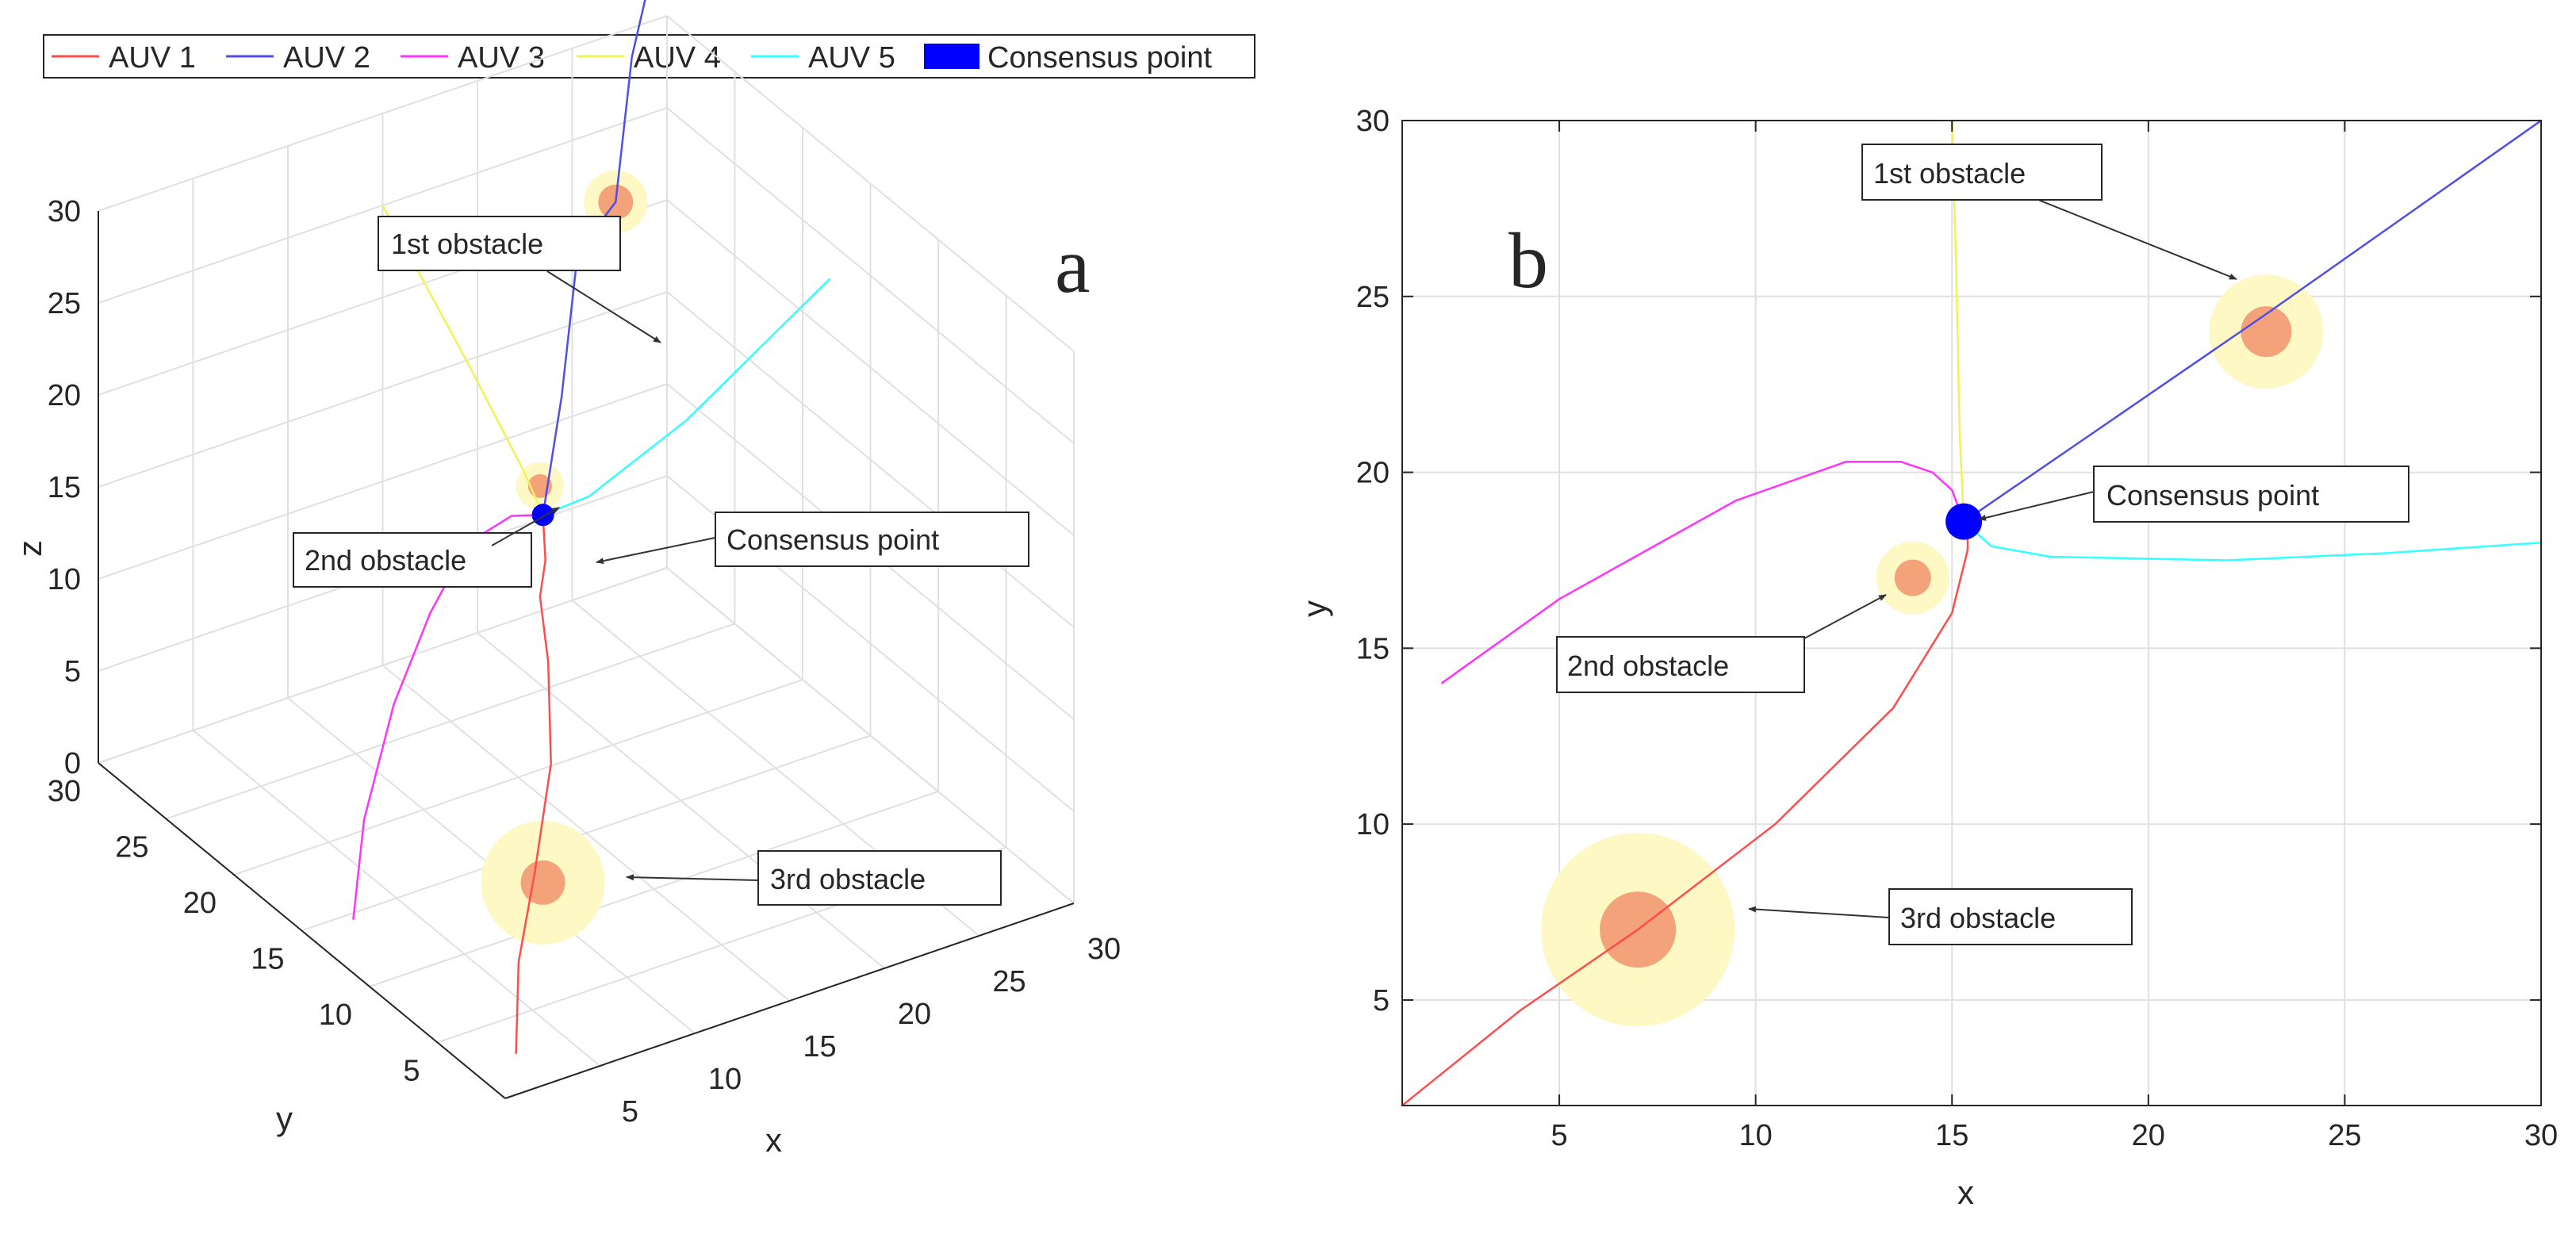 Image resolution: width=2576 pixels, height=1234 pixels. Describe the element at coordinates (1951, 1136) in the screenshot. I see `b-xtick-label: 15` at that location.